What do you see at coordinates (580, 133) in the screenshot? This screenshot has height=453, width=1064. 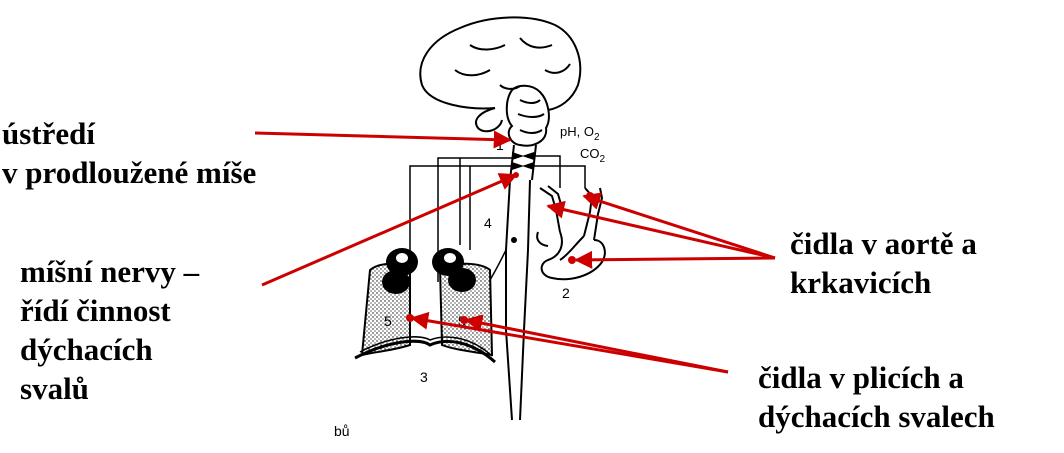 I see `ph-o2-label: pH, O2` at bounding box center [580, 133].